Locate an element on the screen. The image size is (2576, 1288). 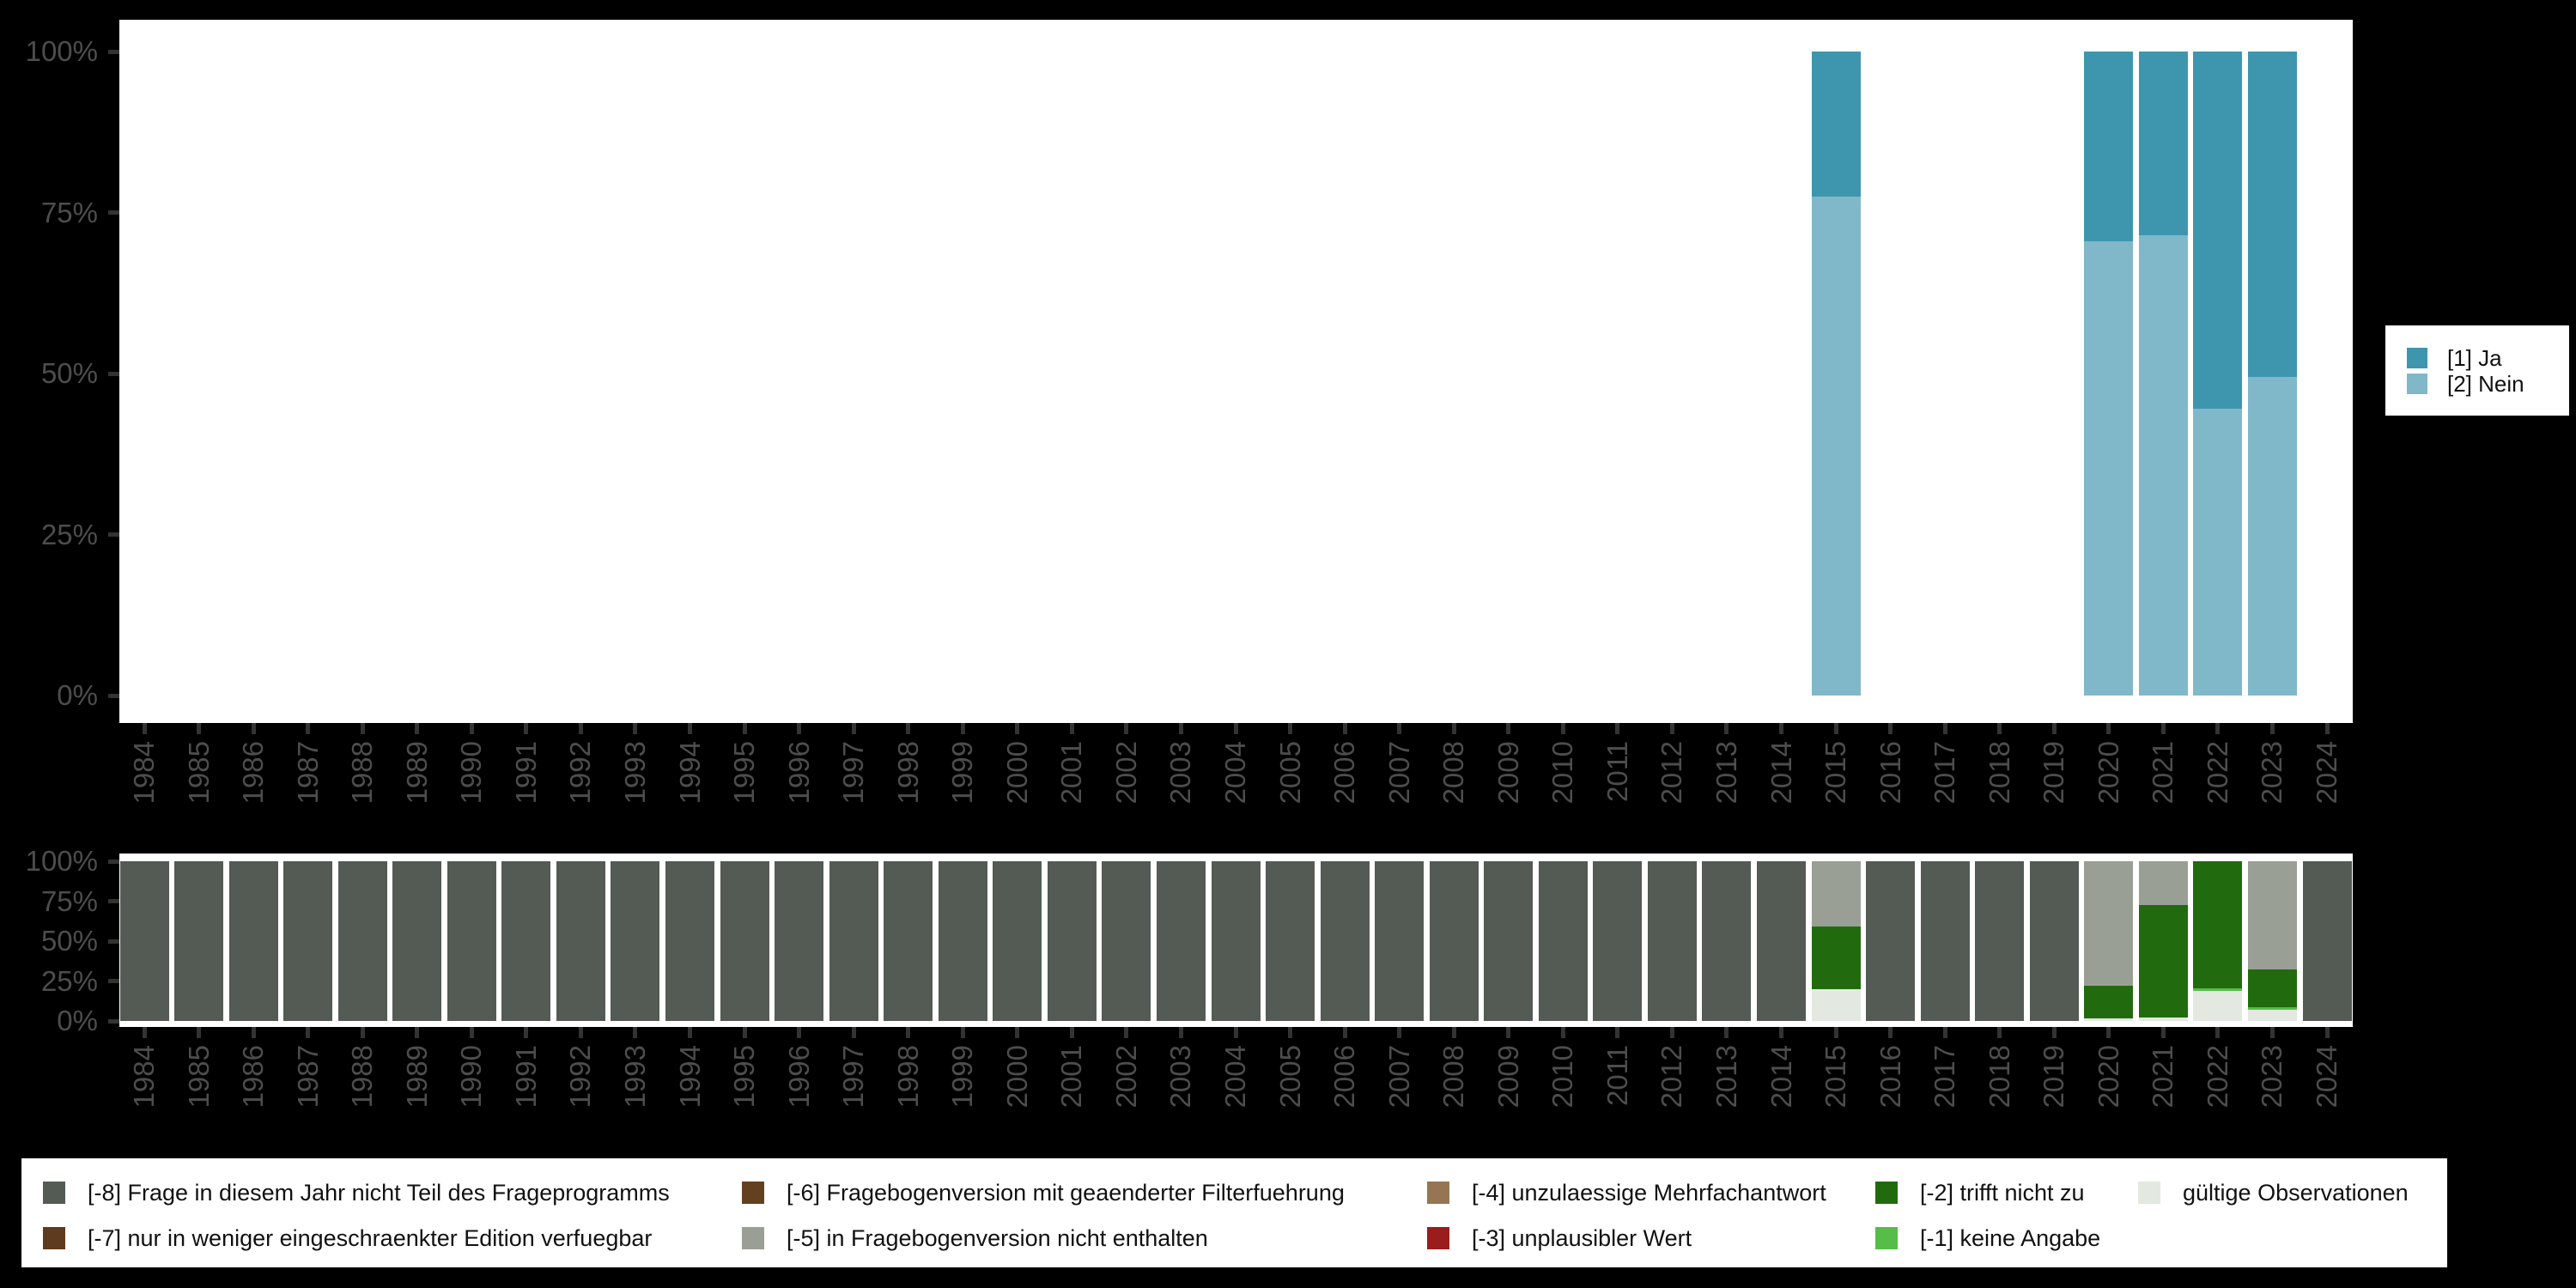
legend-label: [1] Ja is located at coordinates (2474, 358).